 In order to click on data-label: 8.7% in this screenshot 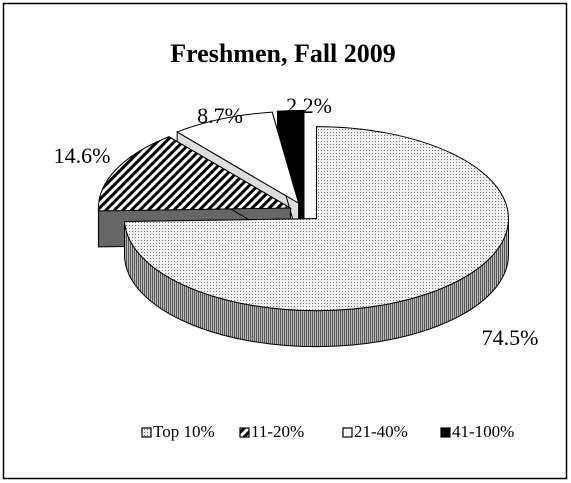, I will do `click(220, 115)`.